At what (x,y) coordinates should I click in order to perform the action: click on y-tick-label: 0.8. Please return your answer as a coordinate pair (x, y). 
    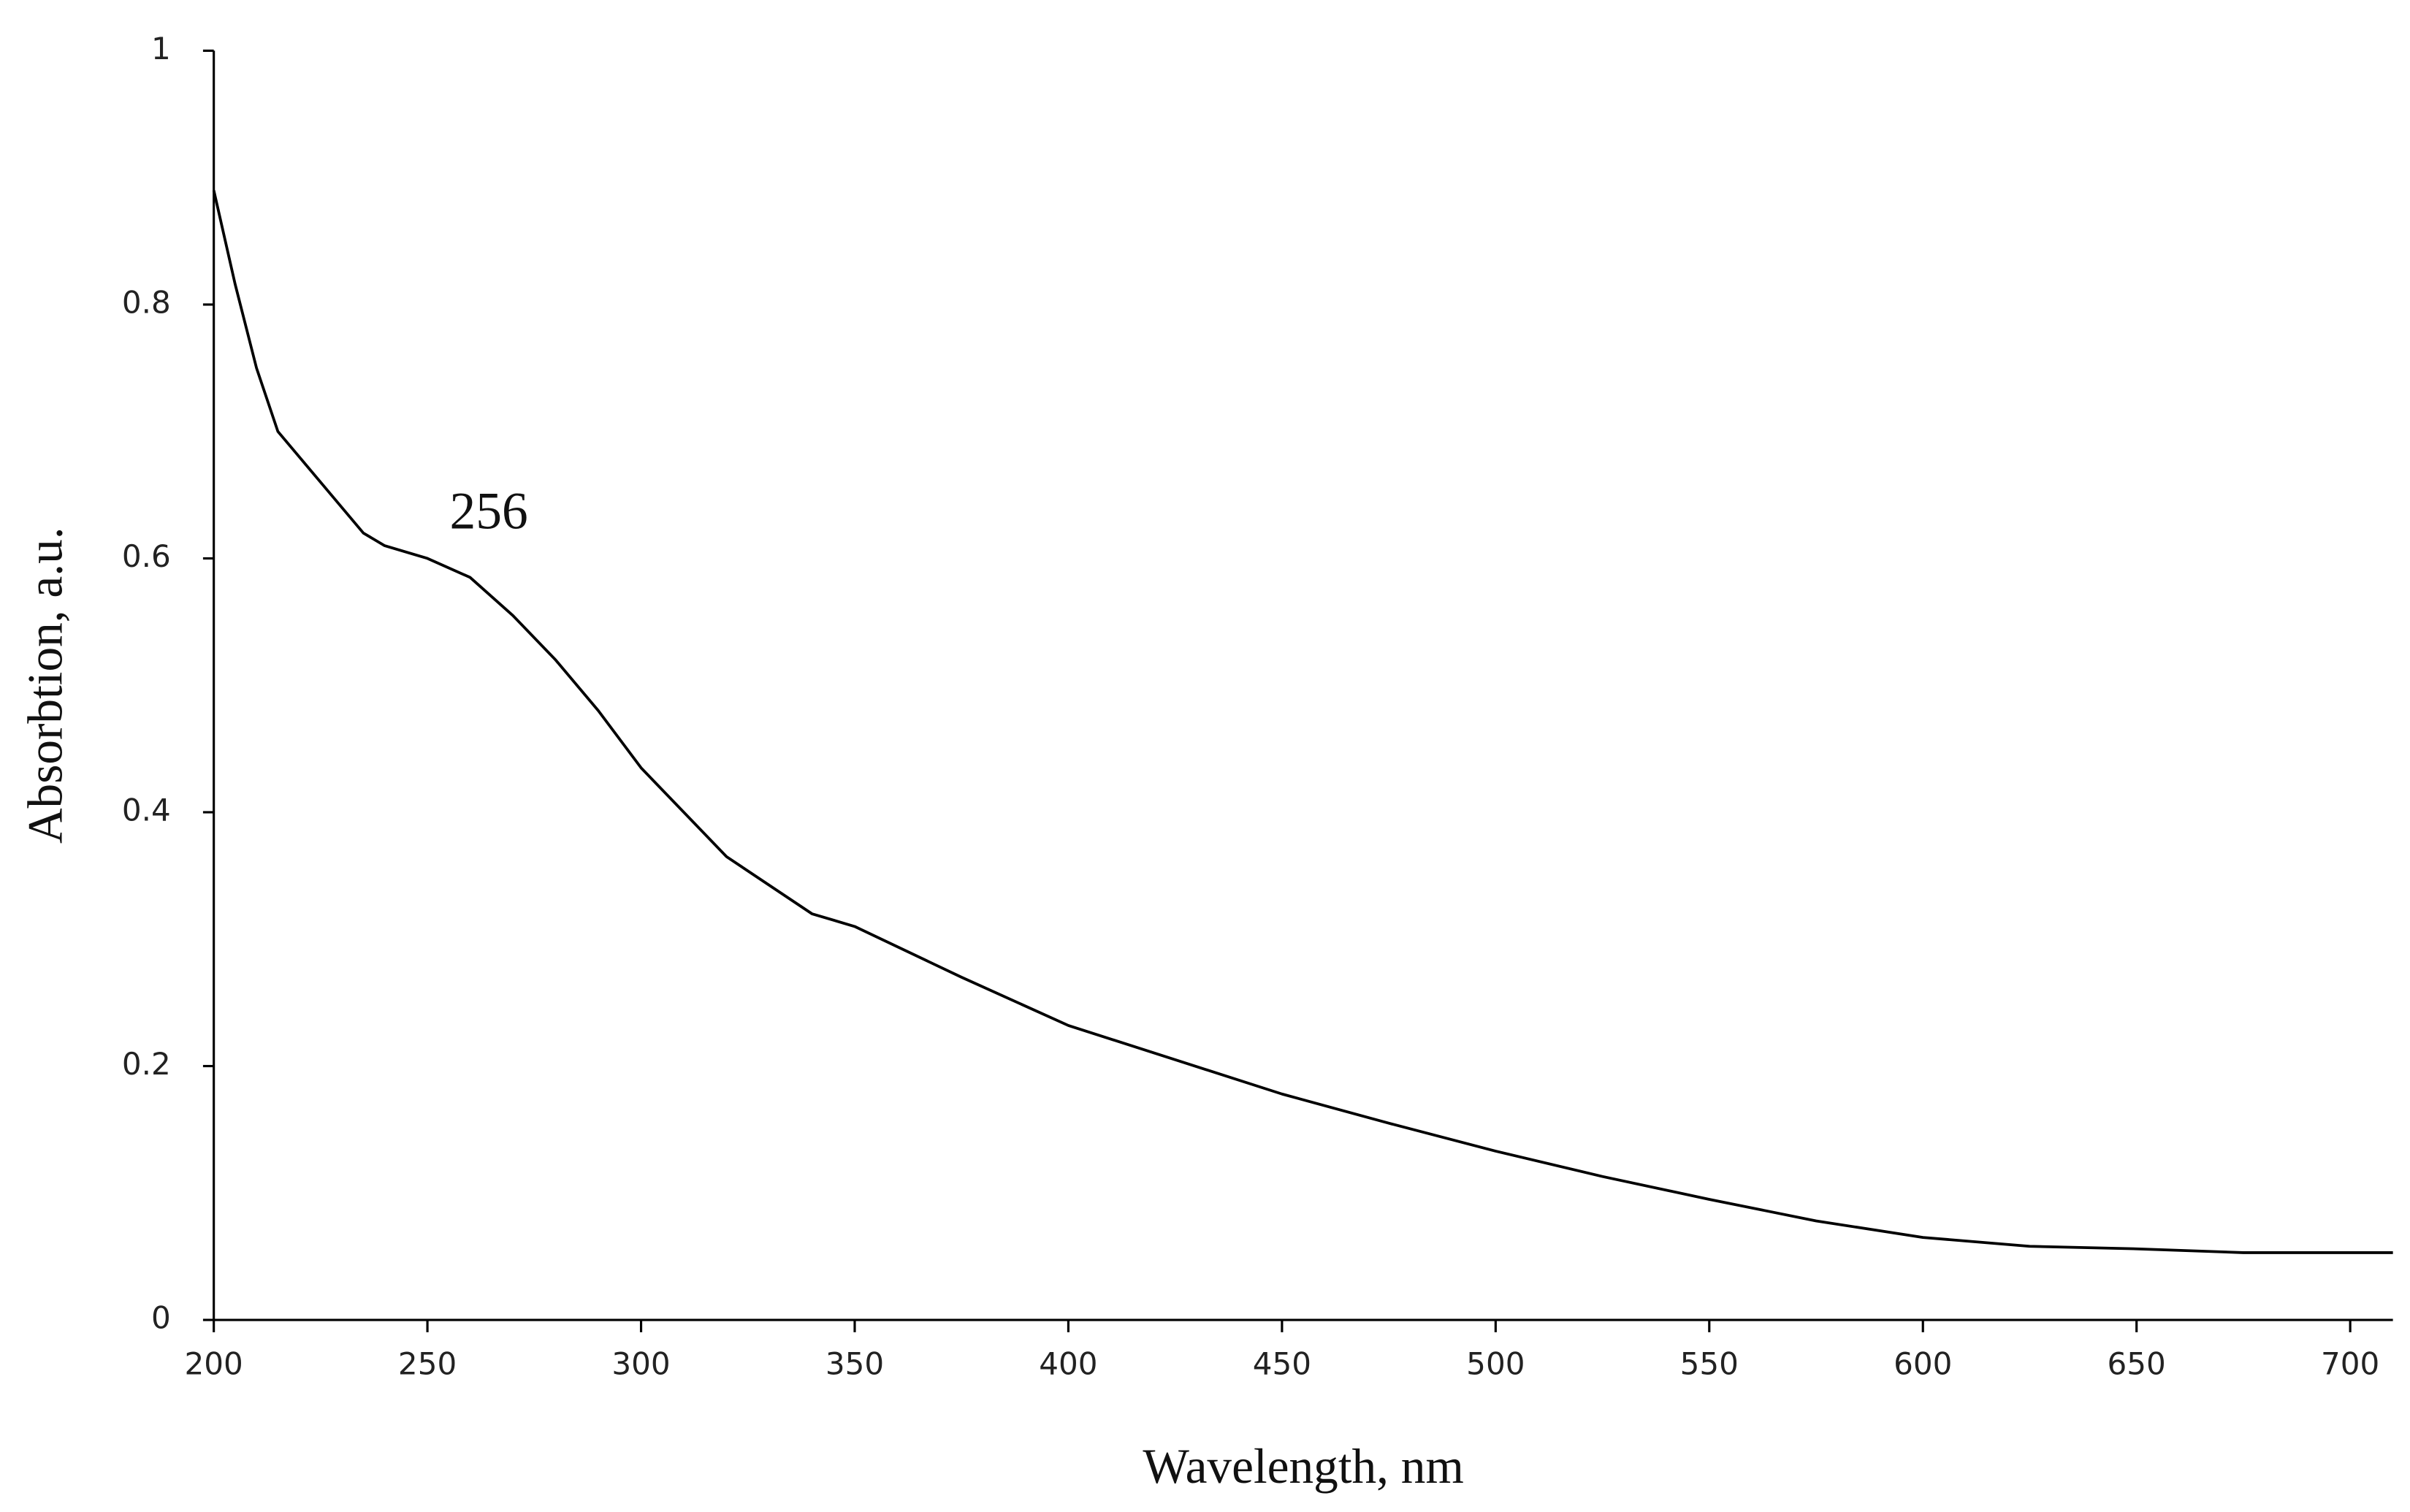
    Looking at the image, I should click on (147, 302).